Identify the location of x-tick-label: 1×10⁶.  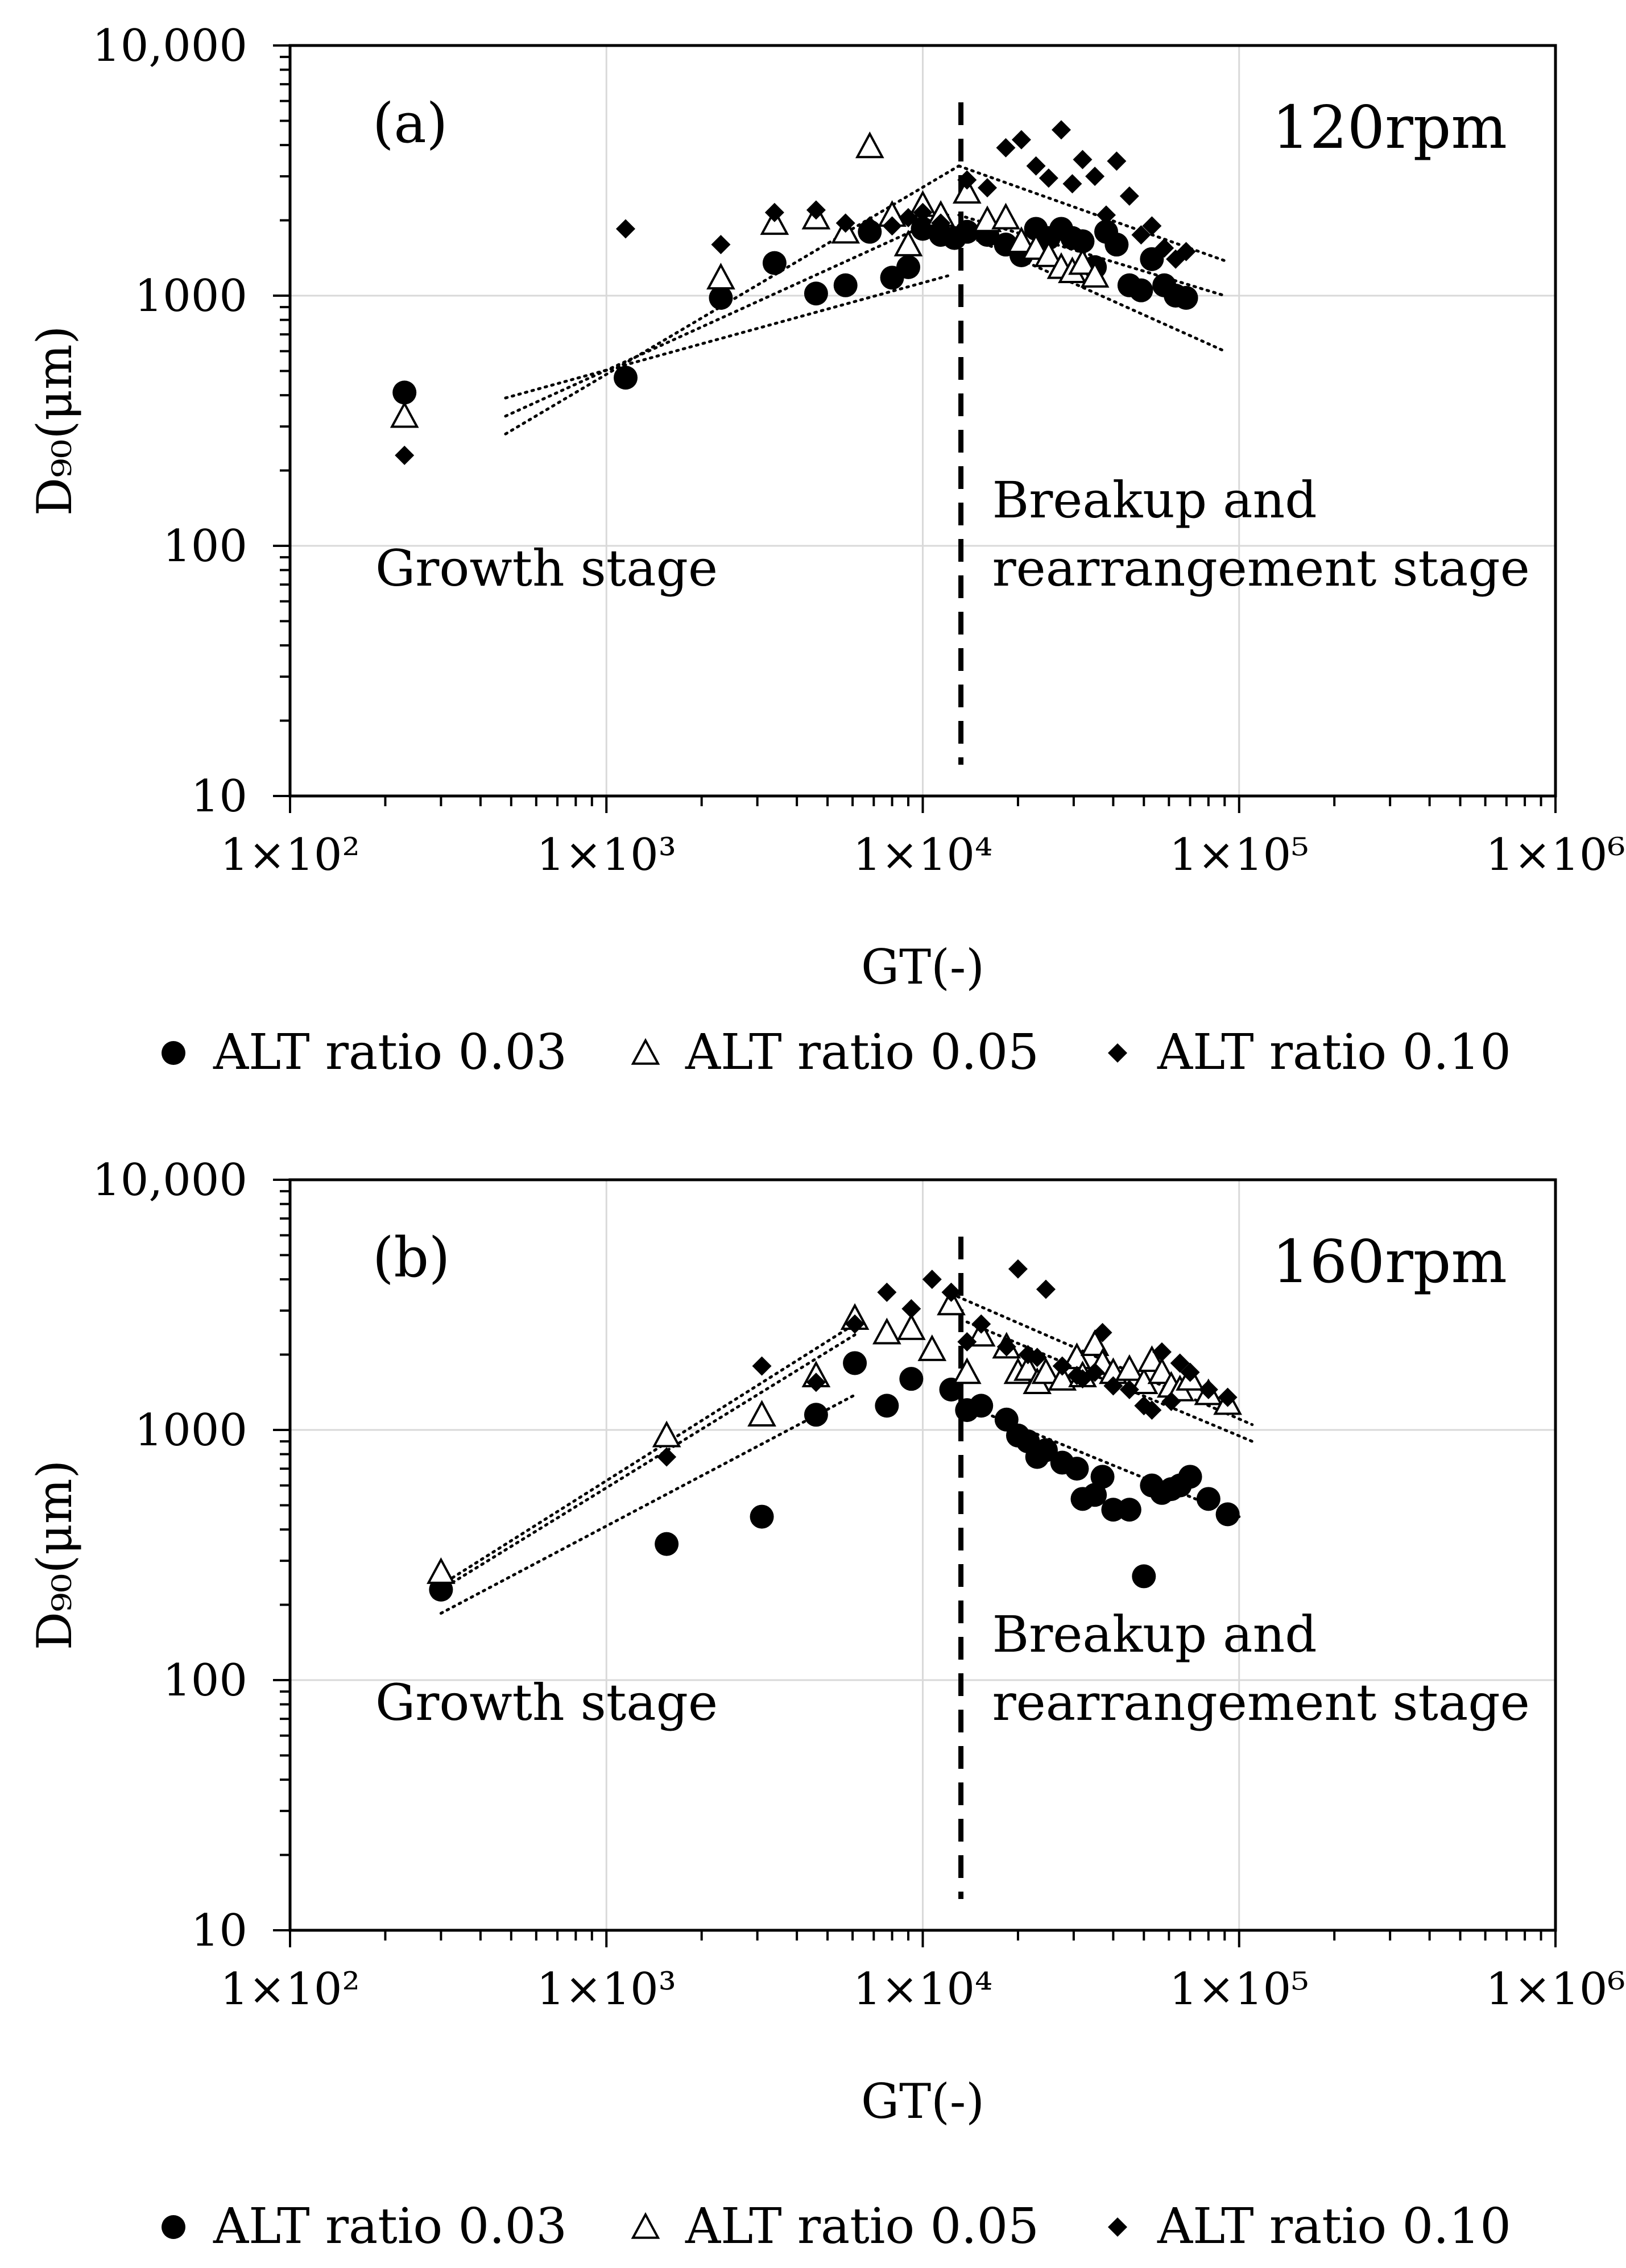
(1556, 855).